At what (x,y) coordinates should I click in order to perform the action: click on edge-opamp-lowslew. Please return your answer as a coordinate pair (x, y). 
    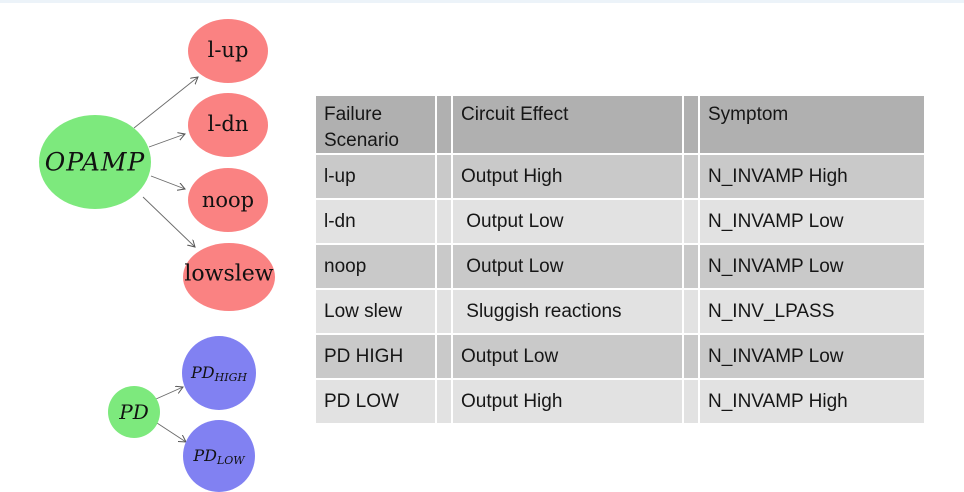
    Looking at the image, I should click on (168, 221).